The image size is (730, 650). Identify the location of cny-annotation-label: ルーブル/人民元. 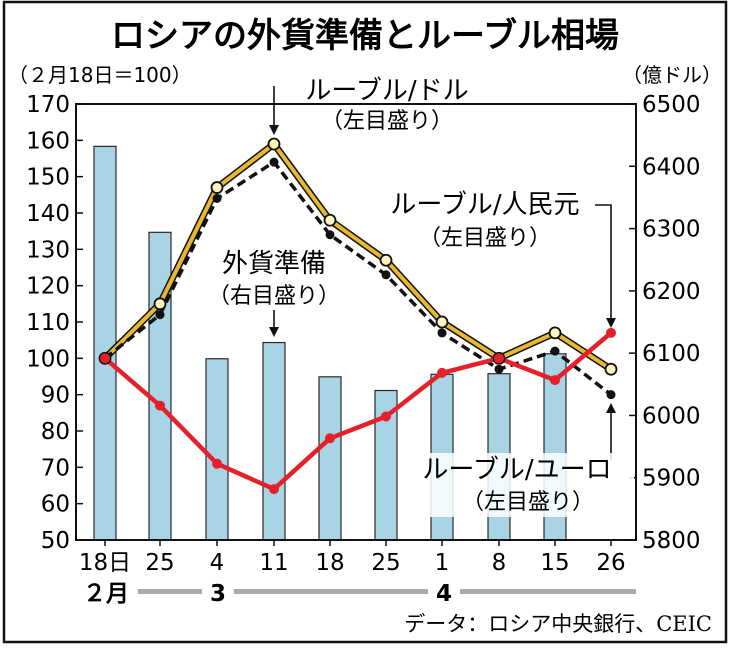
(484, 205).